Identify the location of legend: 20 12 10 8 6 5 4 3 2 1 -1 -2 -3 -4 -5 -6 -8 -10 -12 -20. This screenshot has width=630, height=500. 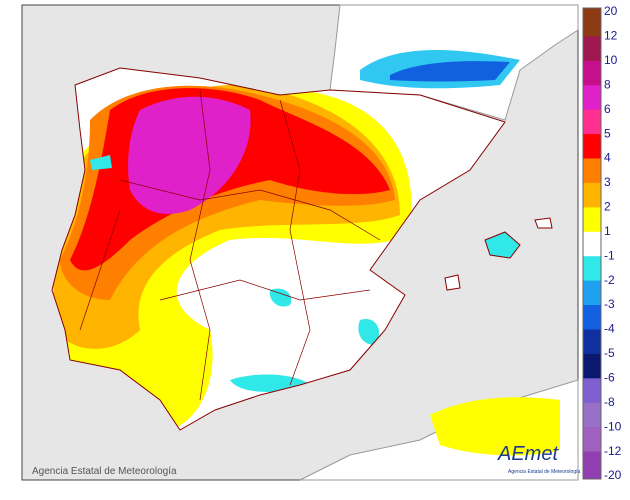
(602, 243).